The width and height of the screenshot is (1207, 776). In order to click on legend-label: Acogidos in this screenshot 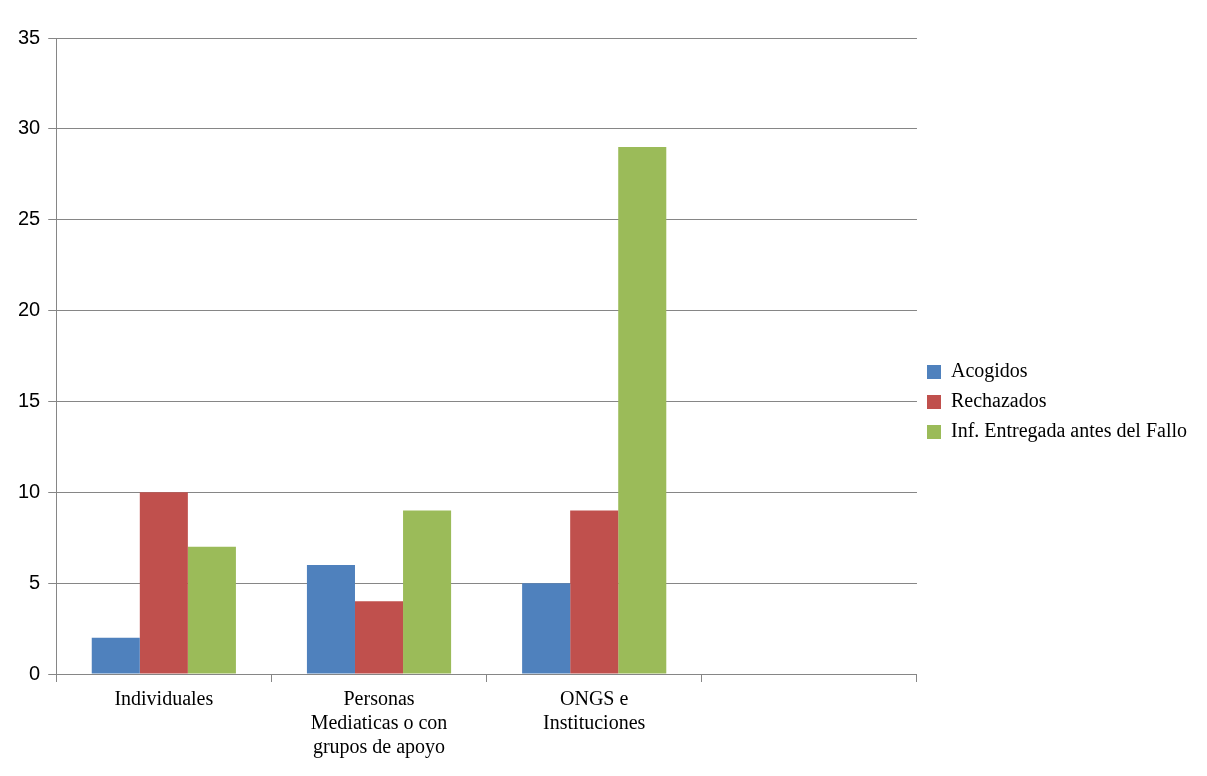, I will do `click(989, 371)`.